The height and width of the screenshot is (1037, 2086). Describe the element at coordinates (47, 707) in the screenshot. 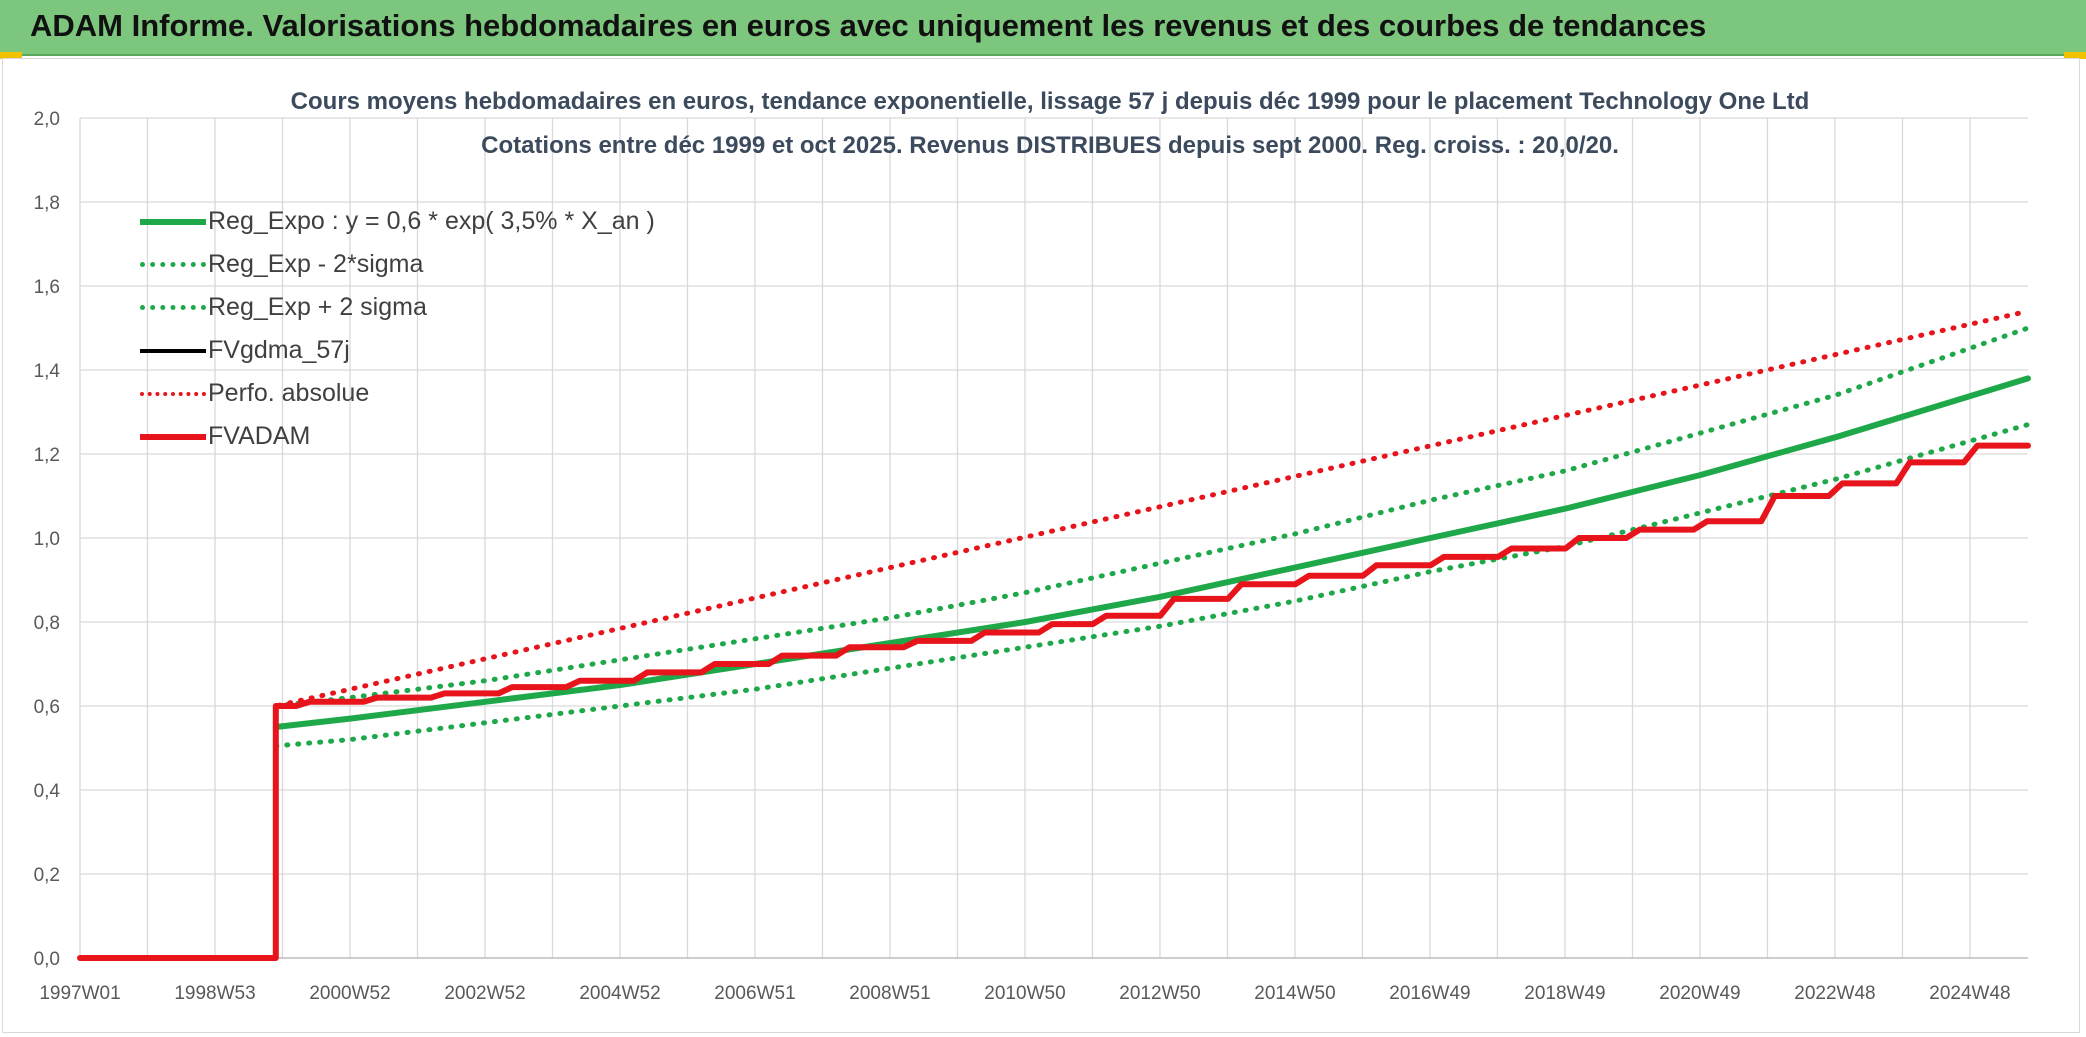

I see `y-tick-label: 0,6` at that location.